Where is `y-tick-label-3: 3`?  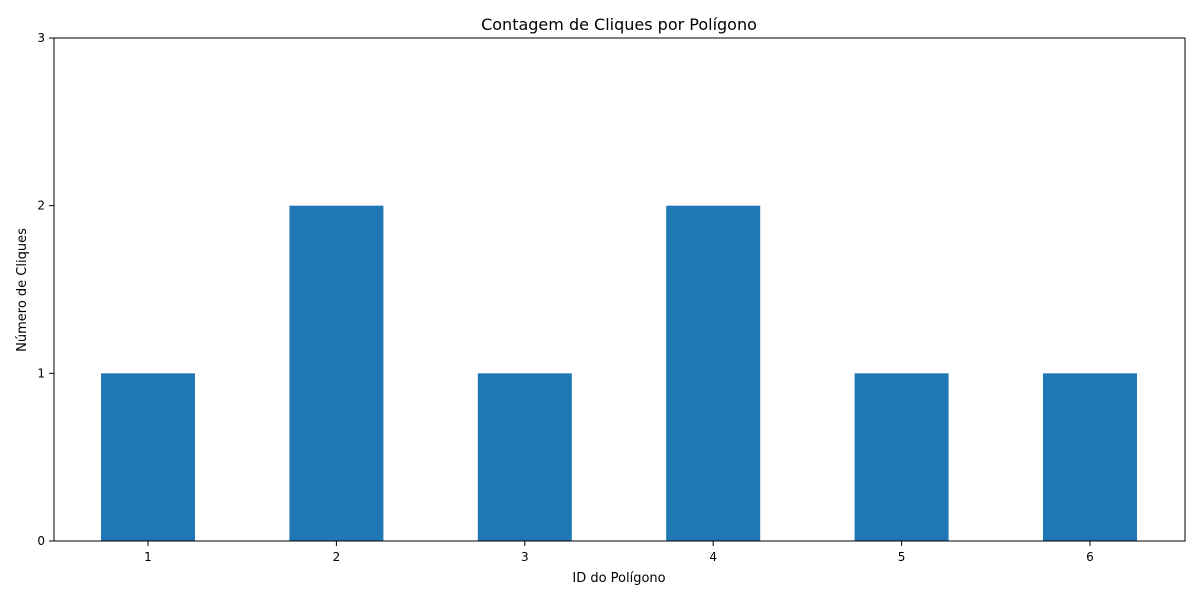 y-tick-label-3: 3 is located at coordinates (41, 38).